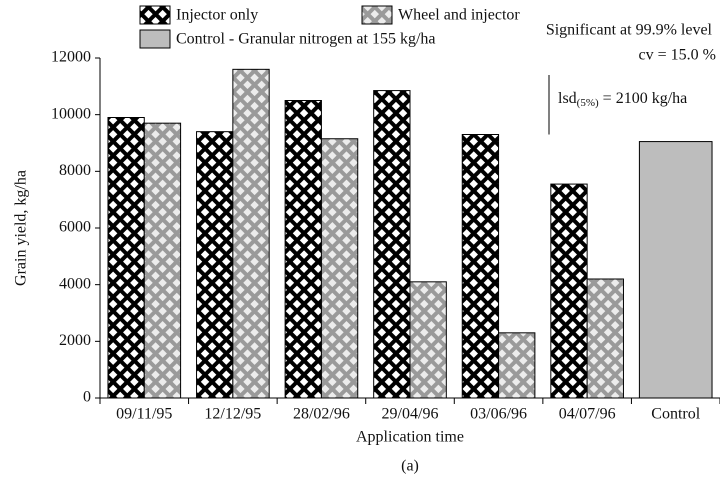 The image size is (720, 484). Describe the element at coordinates (643, 98) in the screenshot. I see `lsd-text: = 2100 kg/ha` at that location.